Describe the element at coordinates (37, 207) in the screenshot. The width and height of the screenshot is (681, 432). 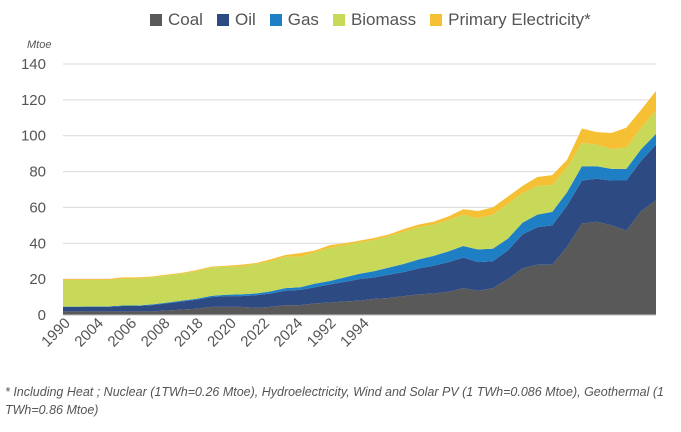
I see `y-tick-label: 60` at that location.